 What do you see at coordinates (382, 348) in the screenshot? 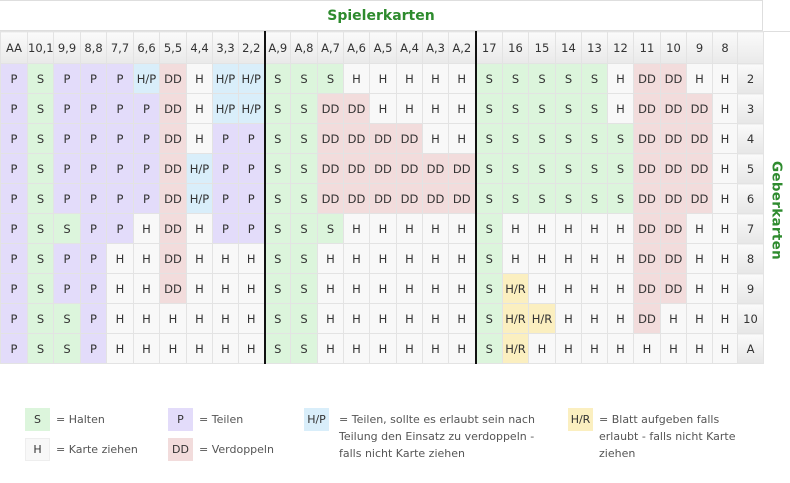
I see `table-row: P S S P H H H H H H S S H H H H H H S H/R H H H H H H H H A` at bounding box center [382, 348].